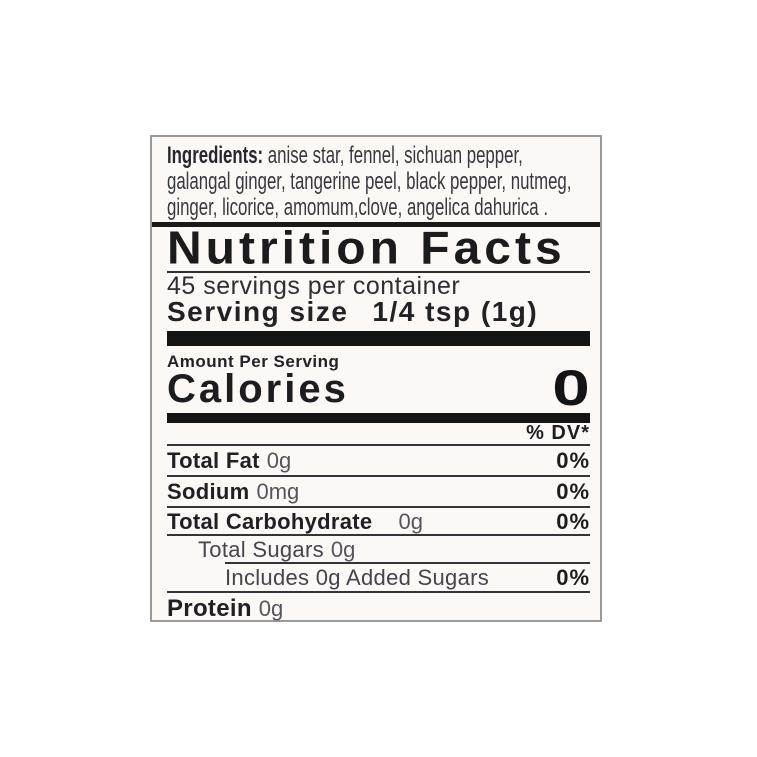 The image size is (757, 757). Describe the element at coordinates (209, 608) in the screenshot. I see `protein-label: Protein` at that location.